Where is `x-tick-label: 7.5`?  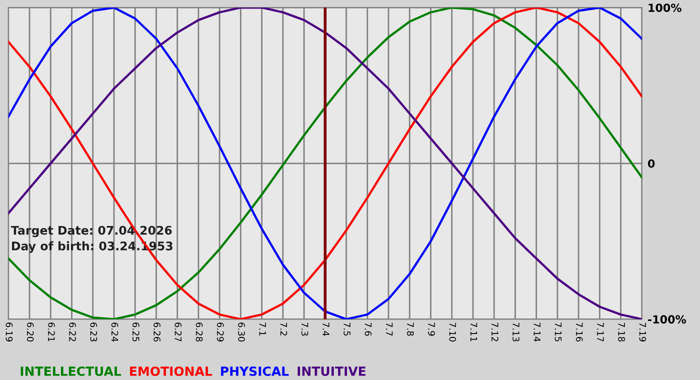 x-tick-label: 7.5 is located at coordinates (347, 329).